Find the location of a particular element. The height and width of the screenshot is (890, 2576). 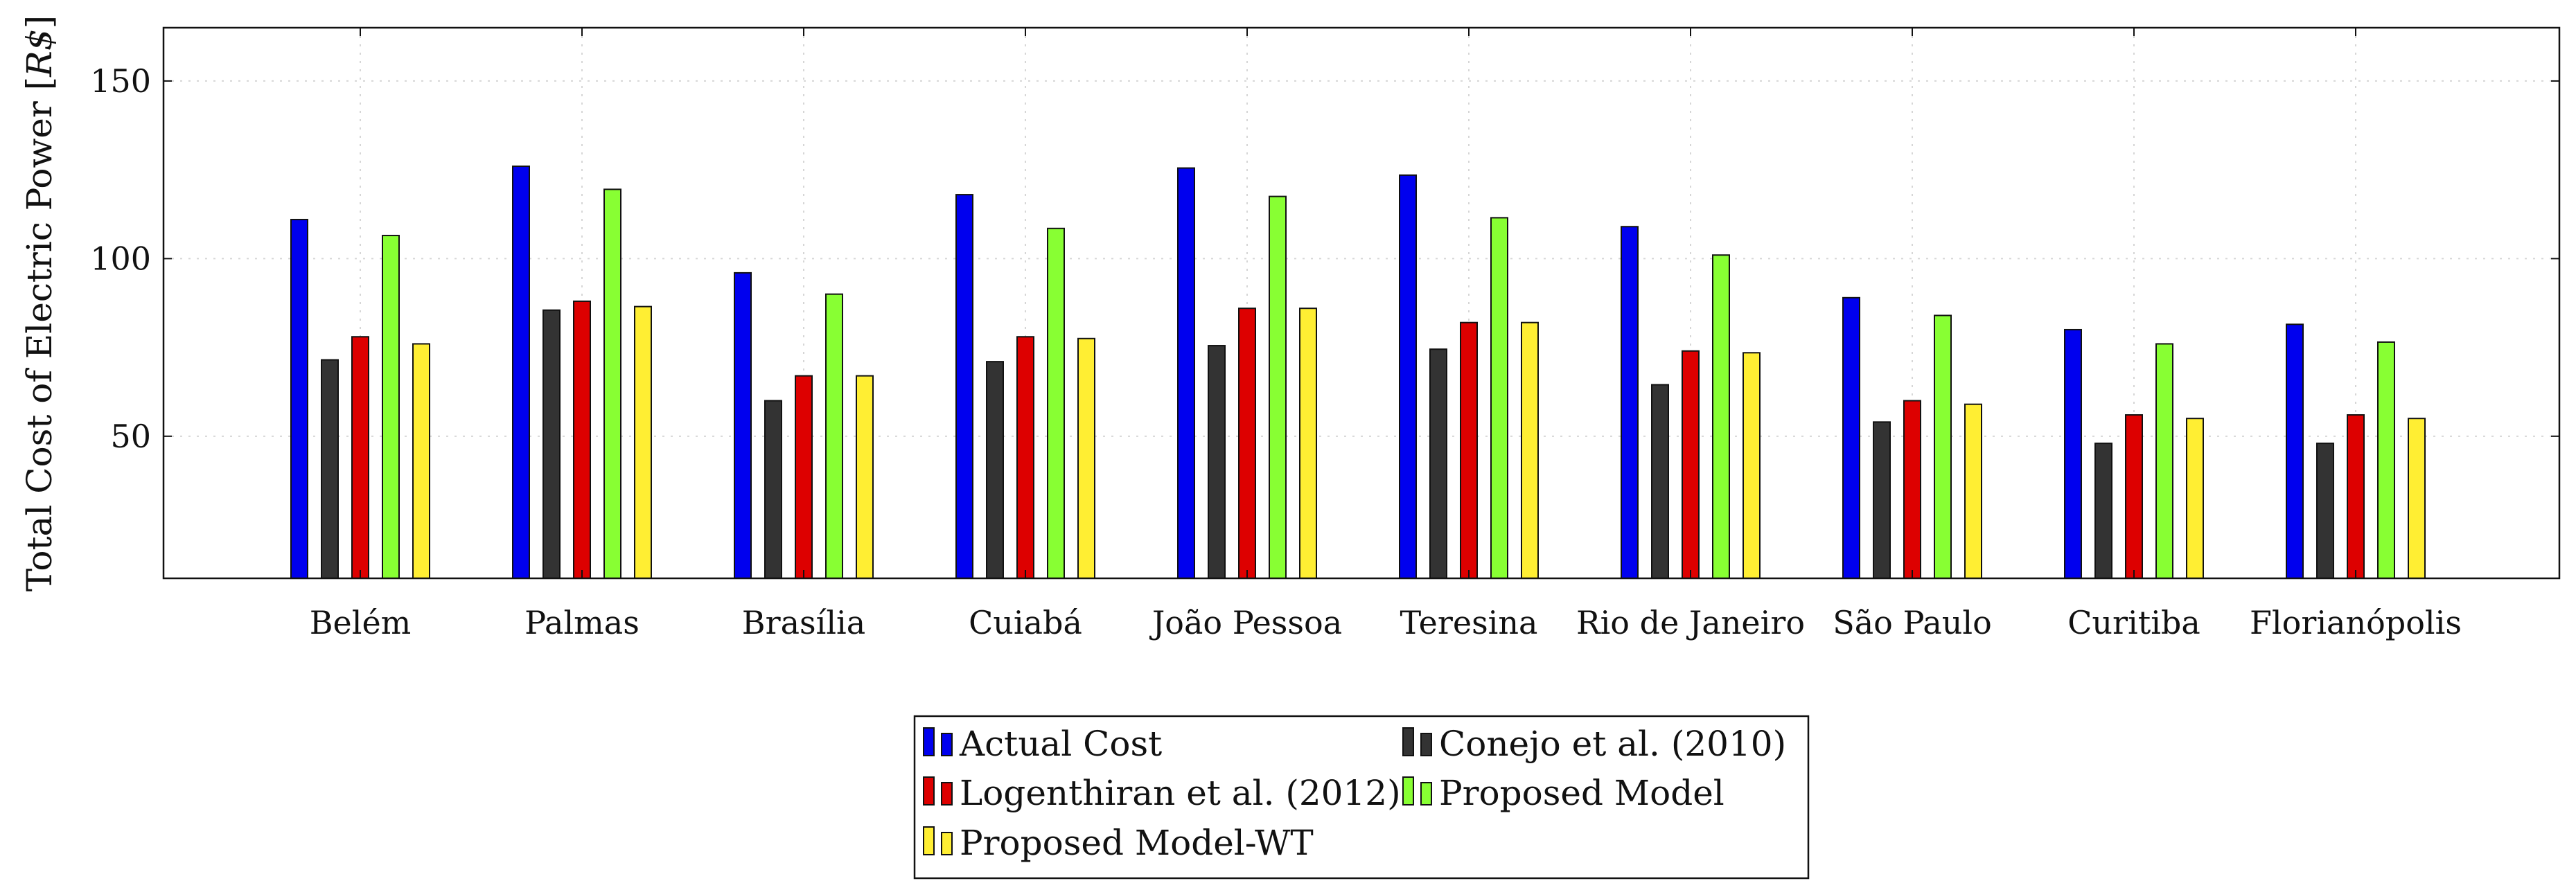

x-tick-label: Cuiabá is located at coordinates (1025, 622).